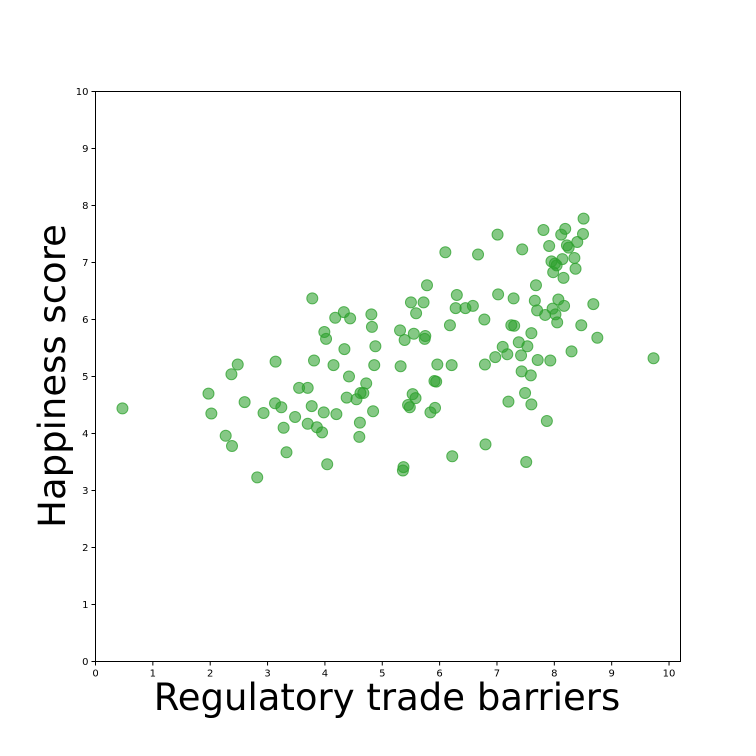 The image size is (756, 756). What do you see at coordinates (85, 263) in the screenshot?
I see `y-tick-label: 7` at bounding box center [85, 263].